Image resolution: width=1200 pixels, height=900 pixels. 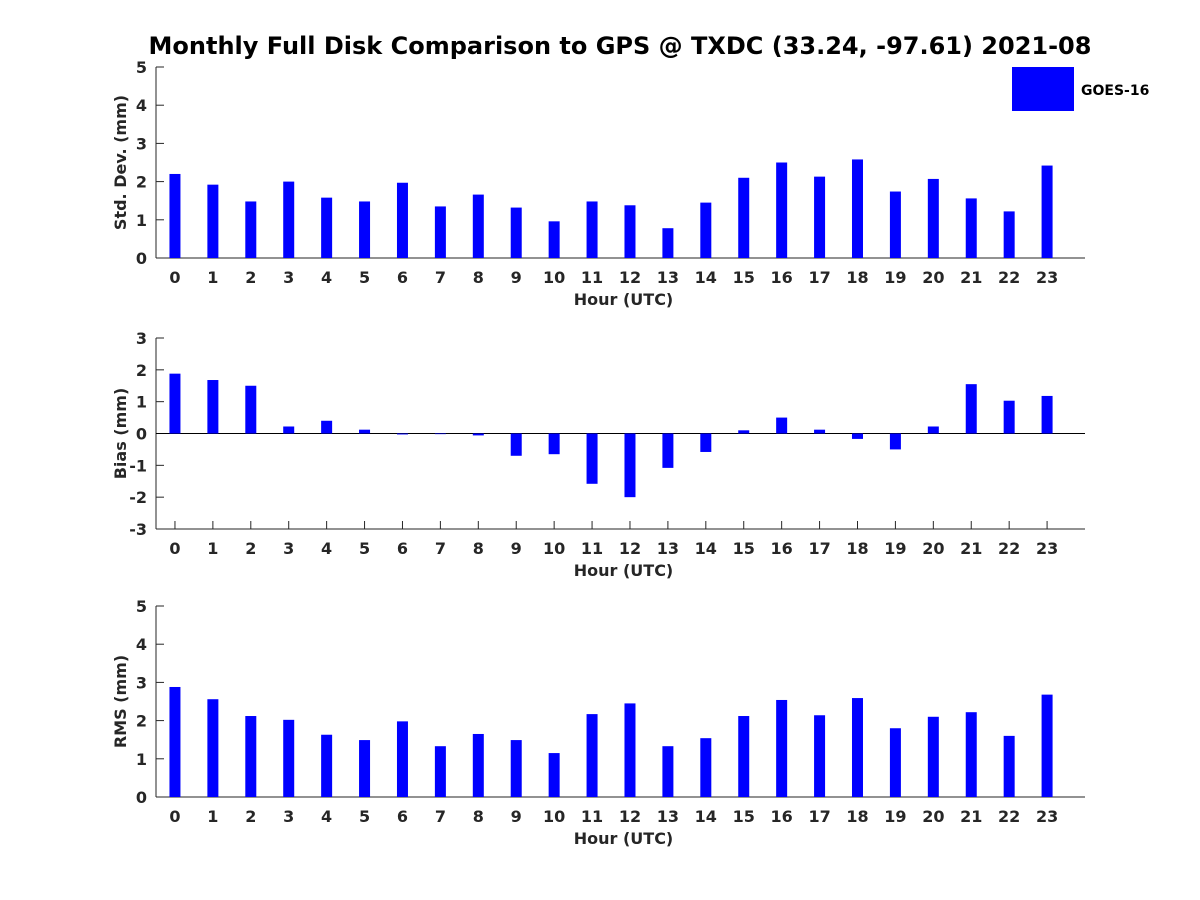 What do you see at coordinates (120, 701) in the screenshot?
I see `y-axis-label: RMS (mm)` at bounding box center [120, 701].